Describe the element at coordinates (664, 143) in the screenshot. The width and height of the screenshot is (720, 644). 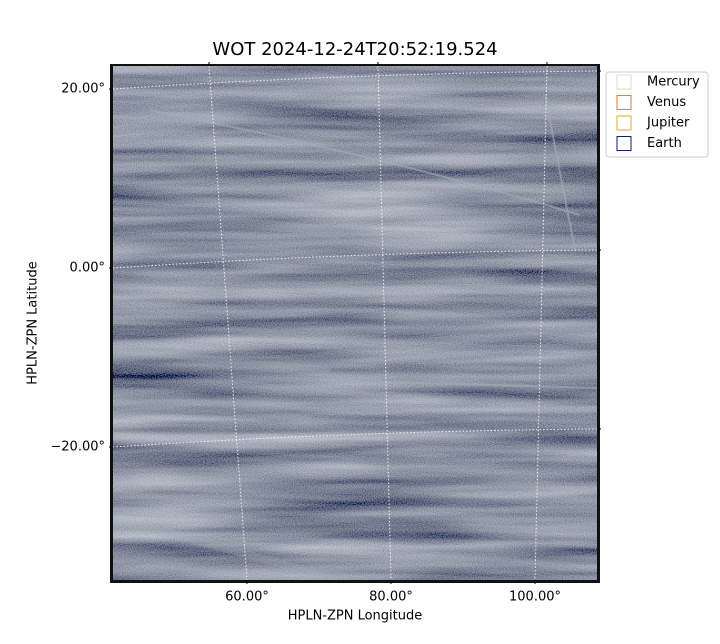
I see `legend-label: Earth` at that location.